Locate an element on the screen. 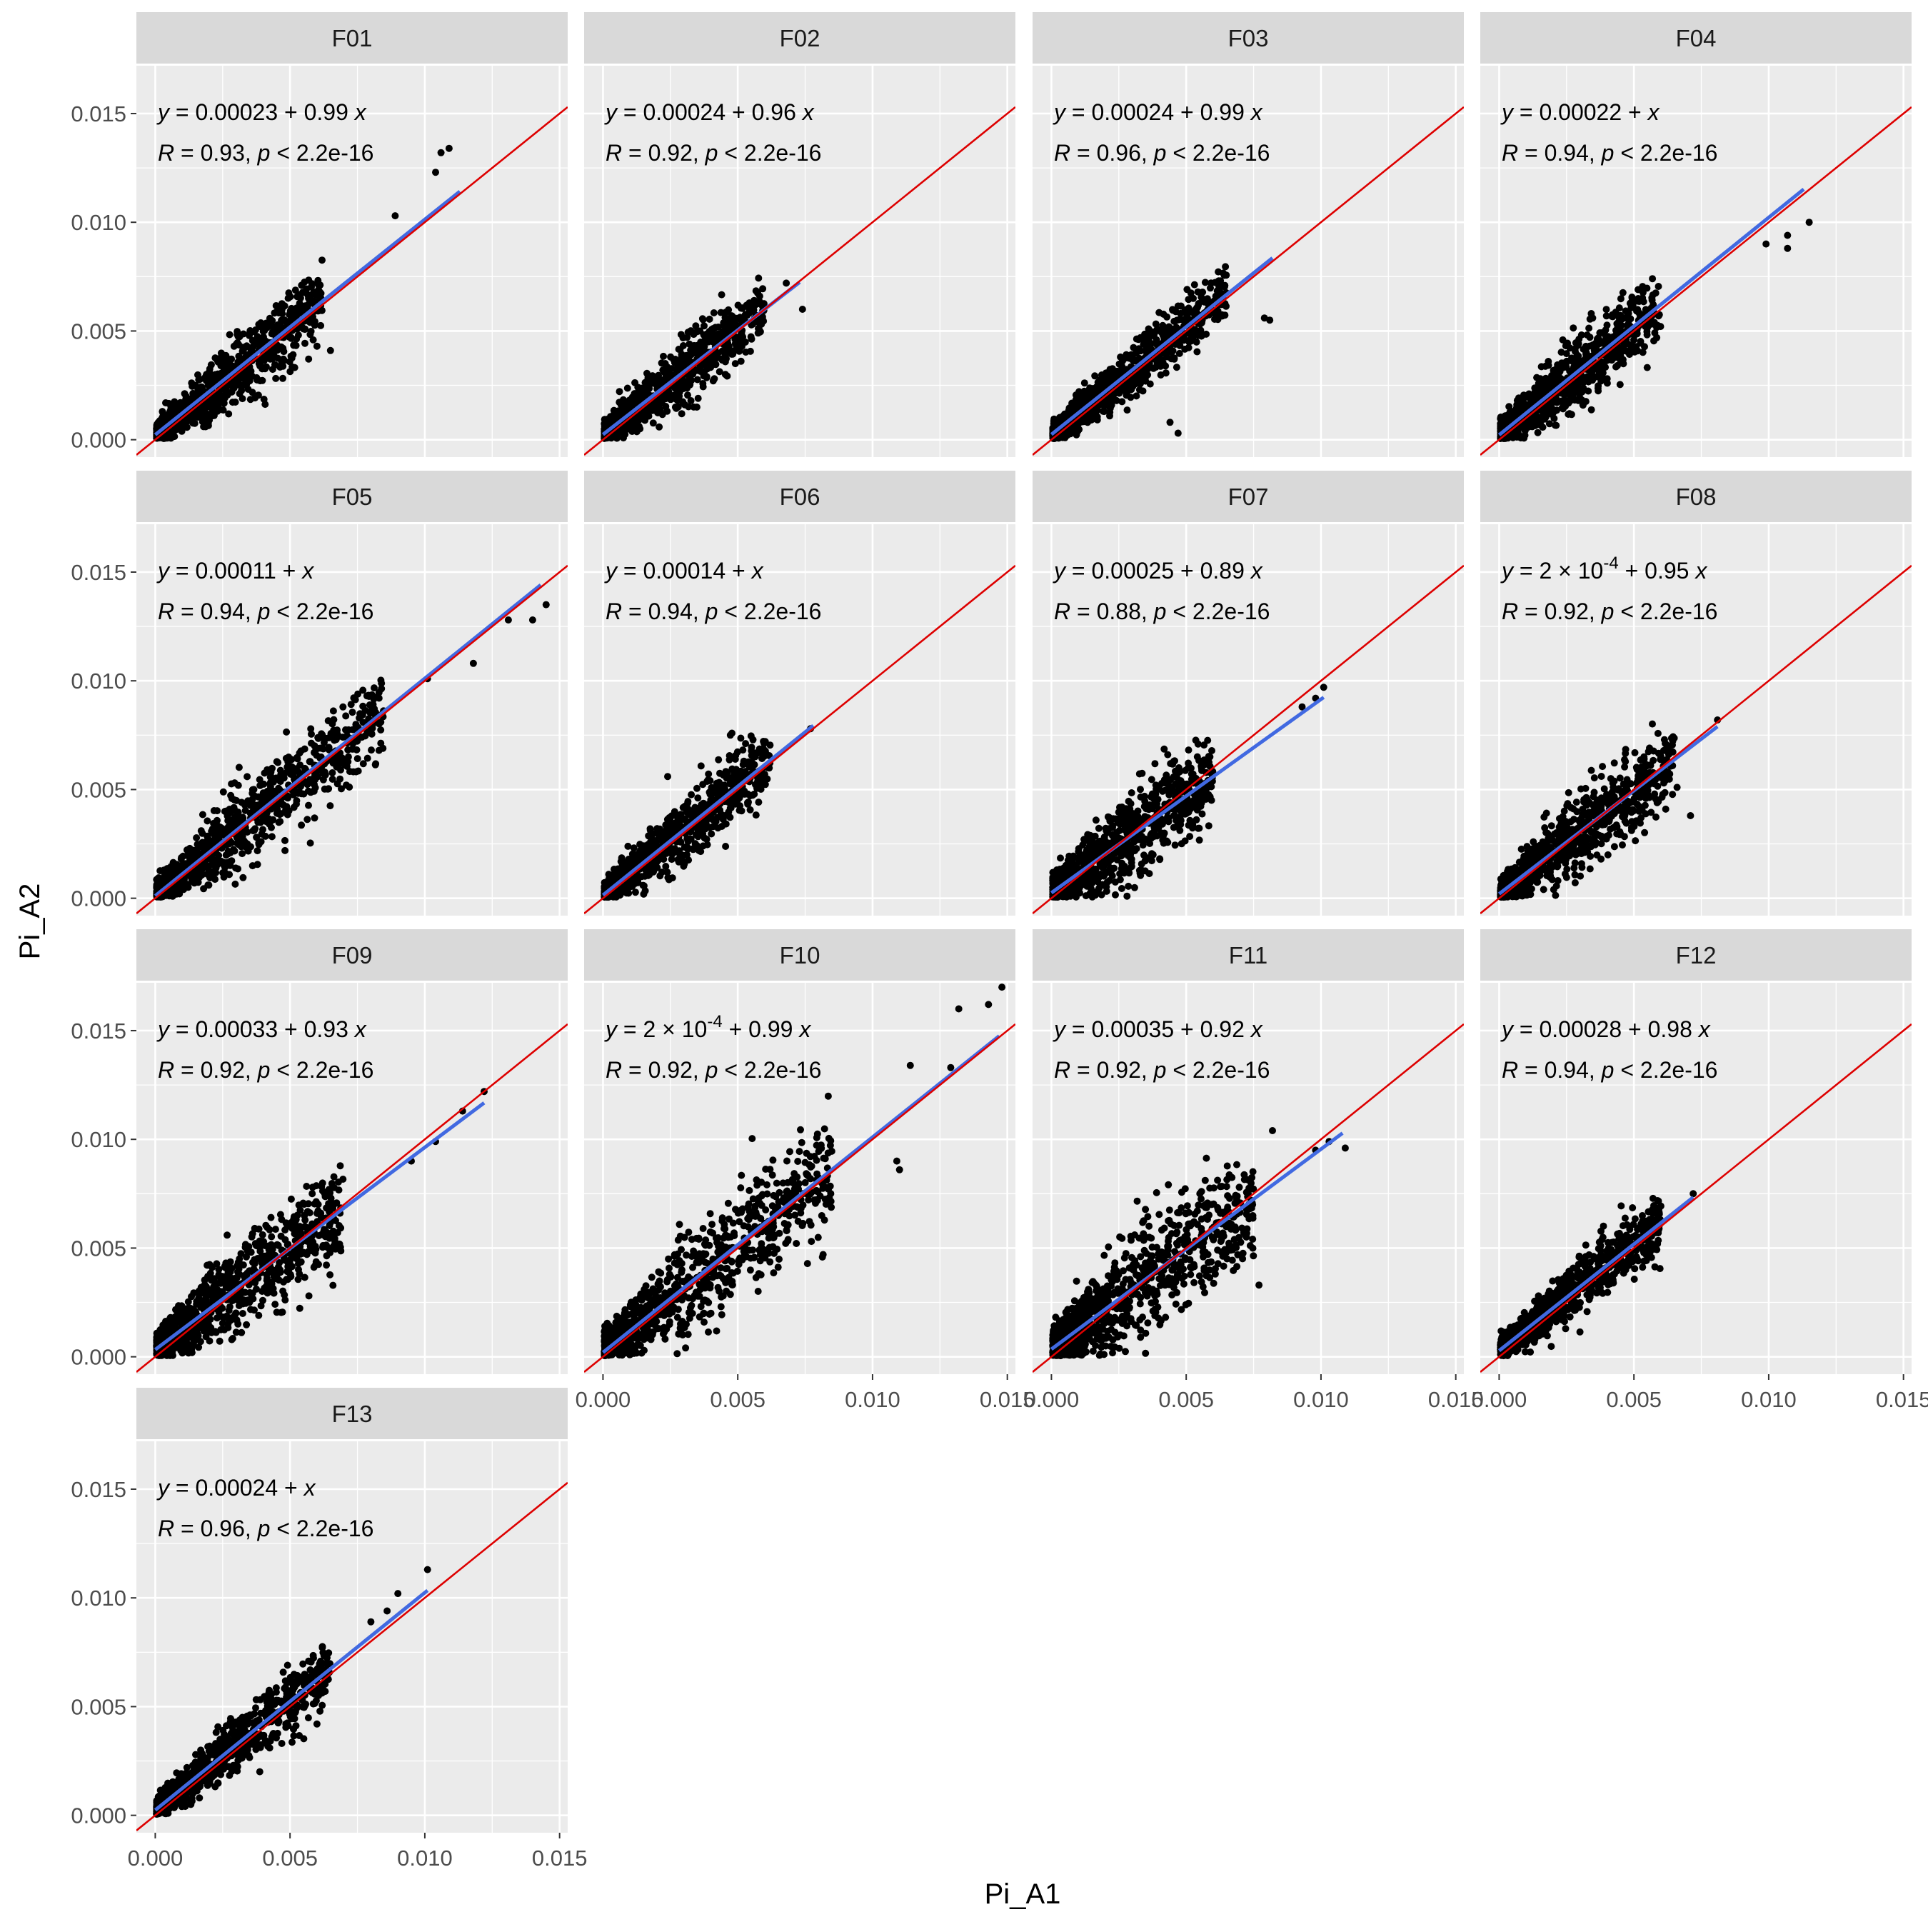 The image size is (1928, 1932). y-tick-label: 0.010 is located at coordinates (98, 222).